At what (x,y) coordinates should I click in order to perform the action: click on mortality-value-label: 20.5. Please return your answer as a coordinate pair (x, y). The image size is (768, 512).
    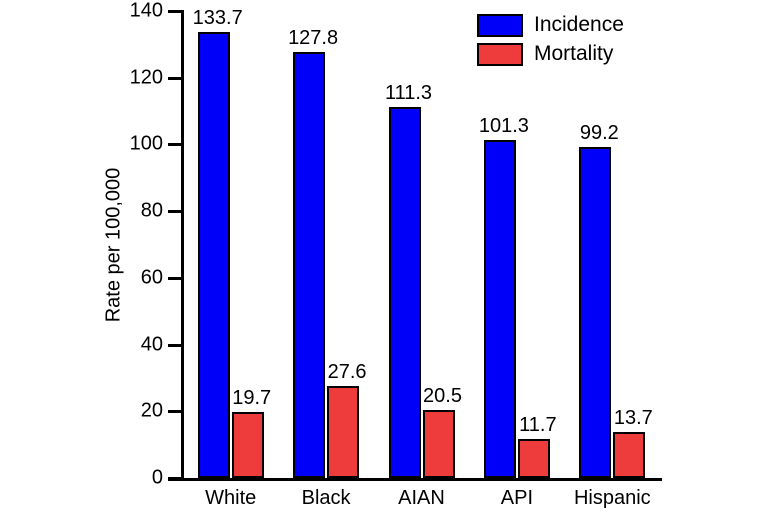
    Looking at the image, I should click on (442, 395).